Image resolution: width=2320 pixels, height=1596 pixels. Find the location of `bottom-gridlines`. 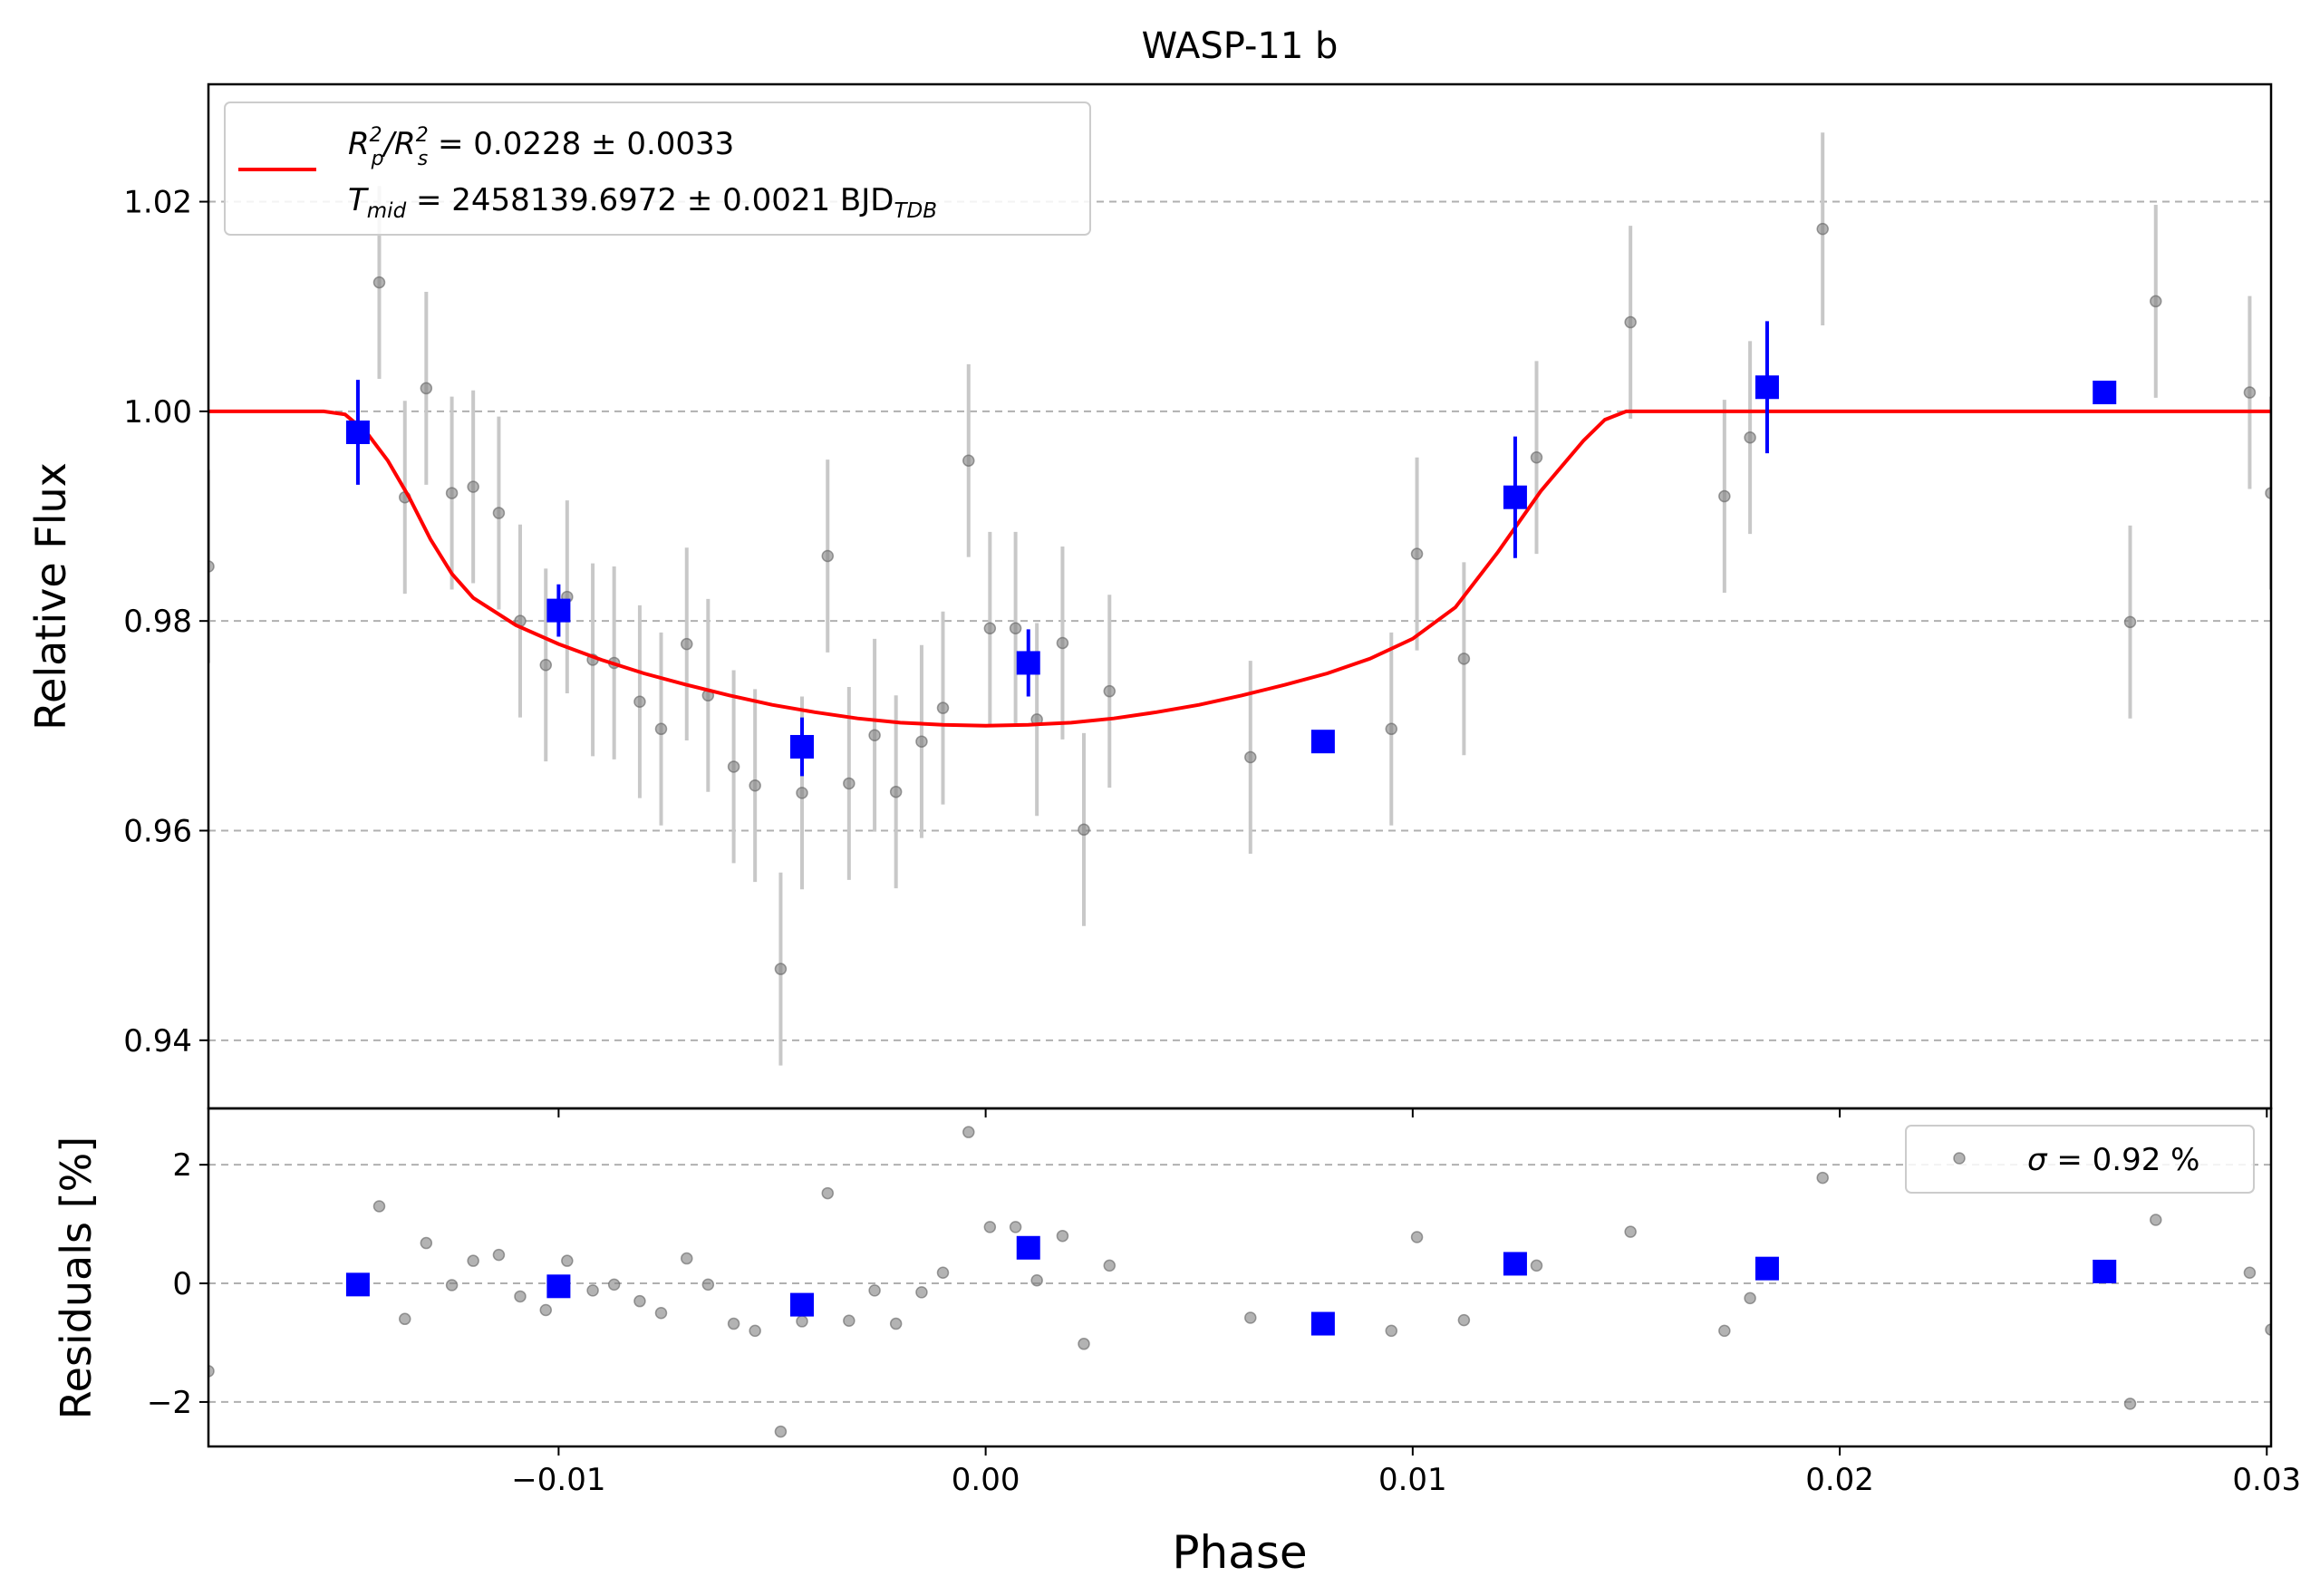

bottom-gridlines is located at coordinates (1239, 1283).